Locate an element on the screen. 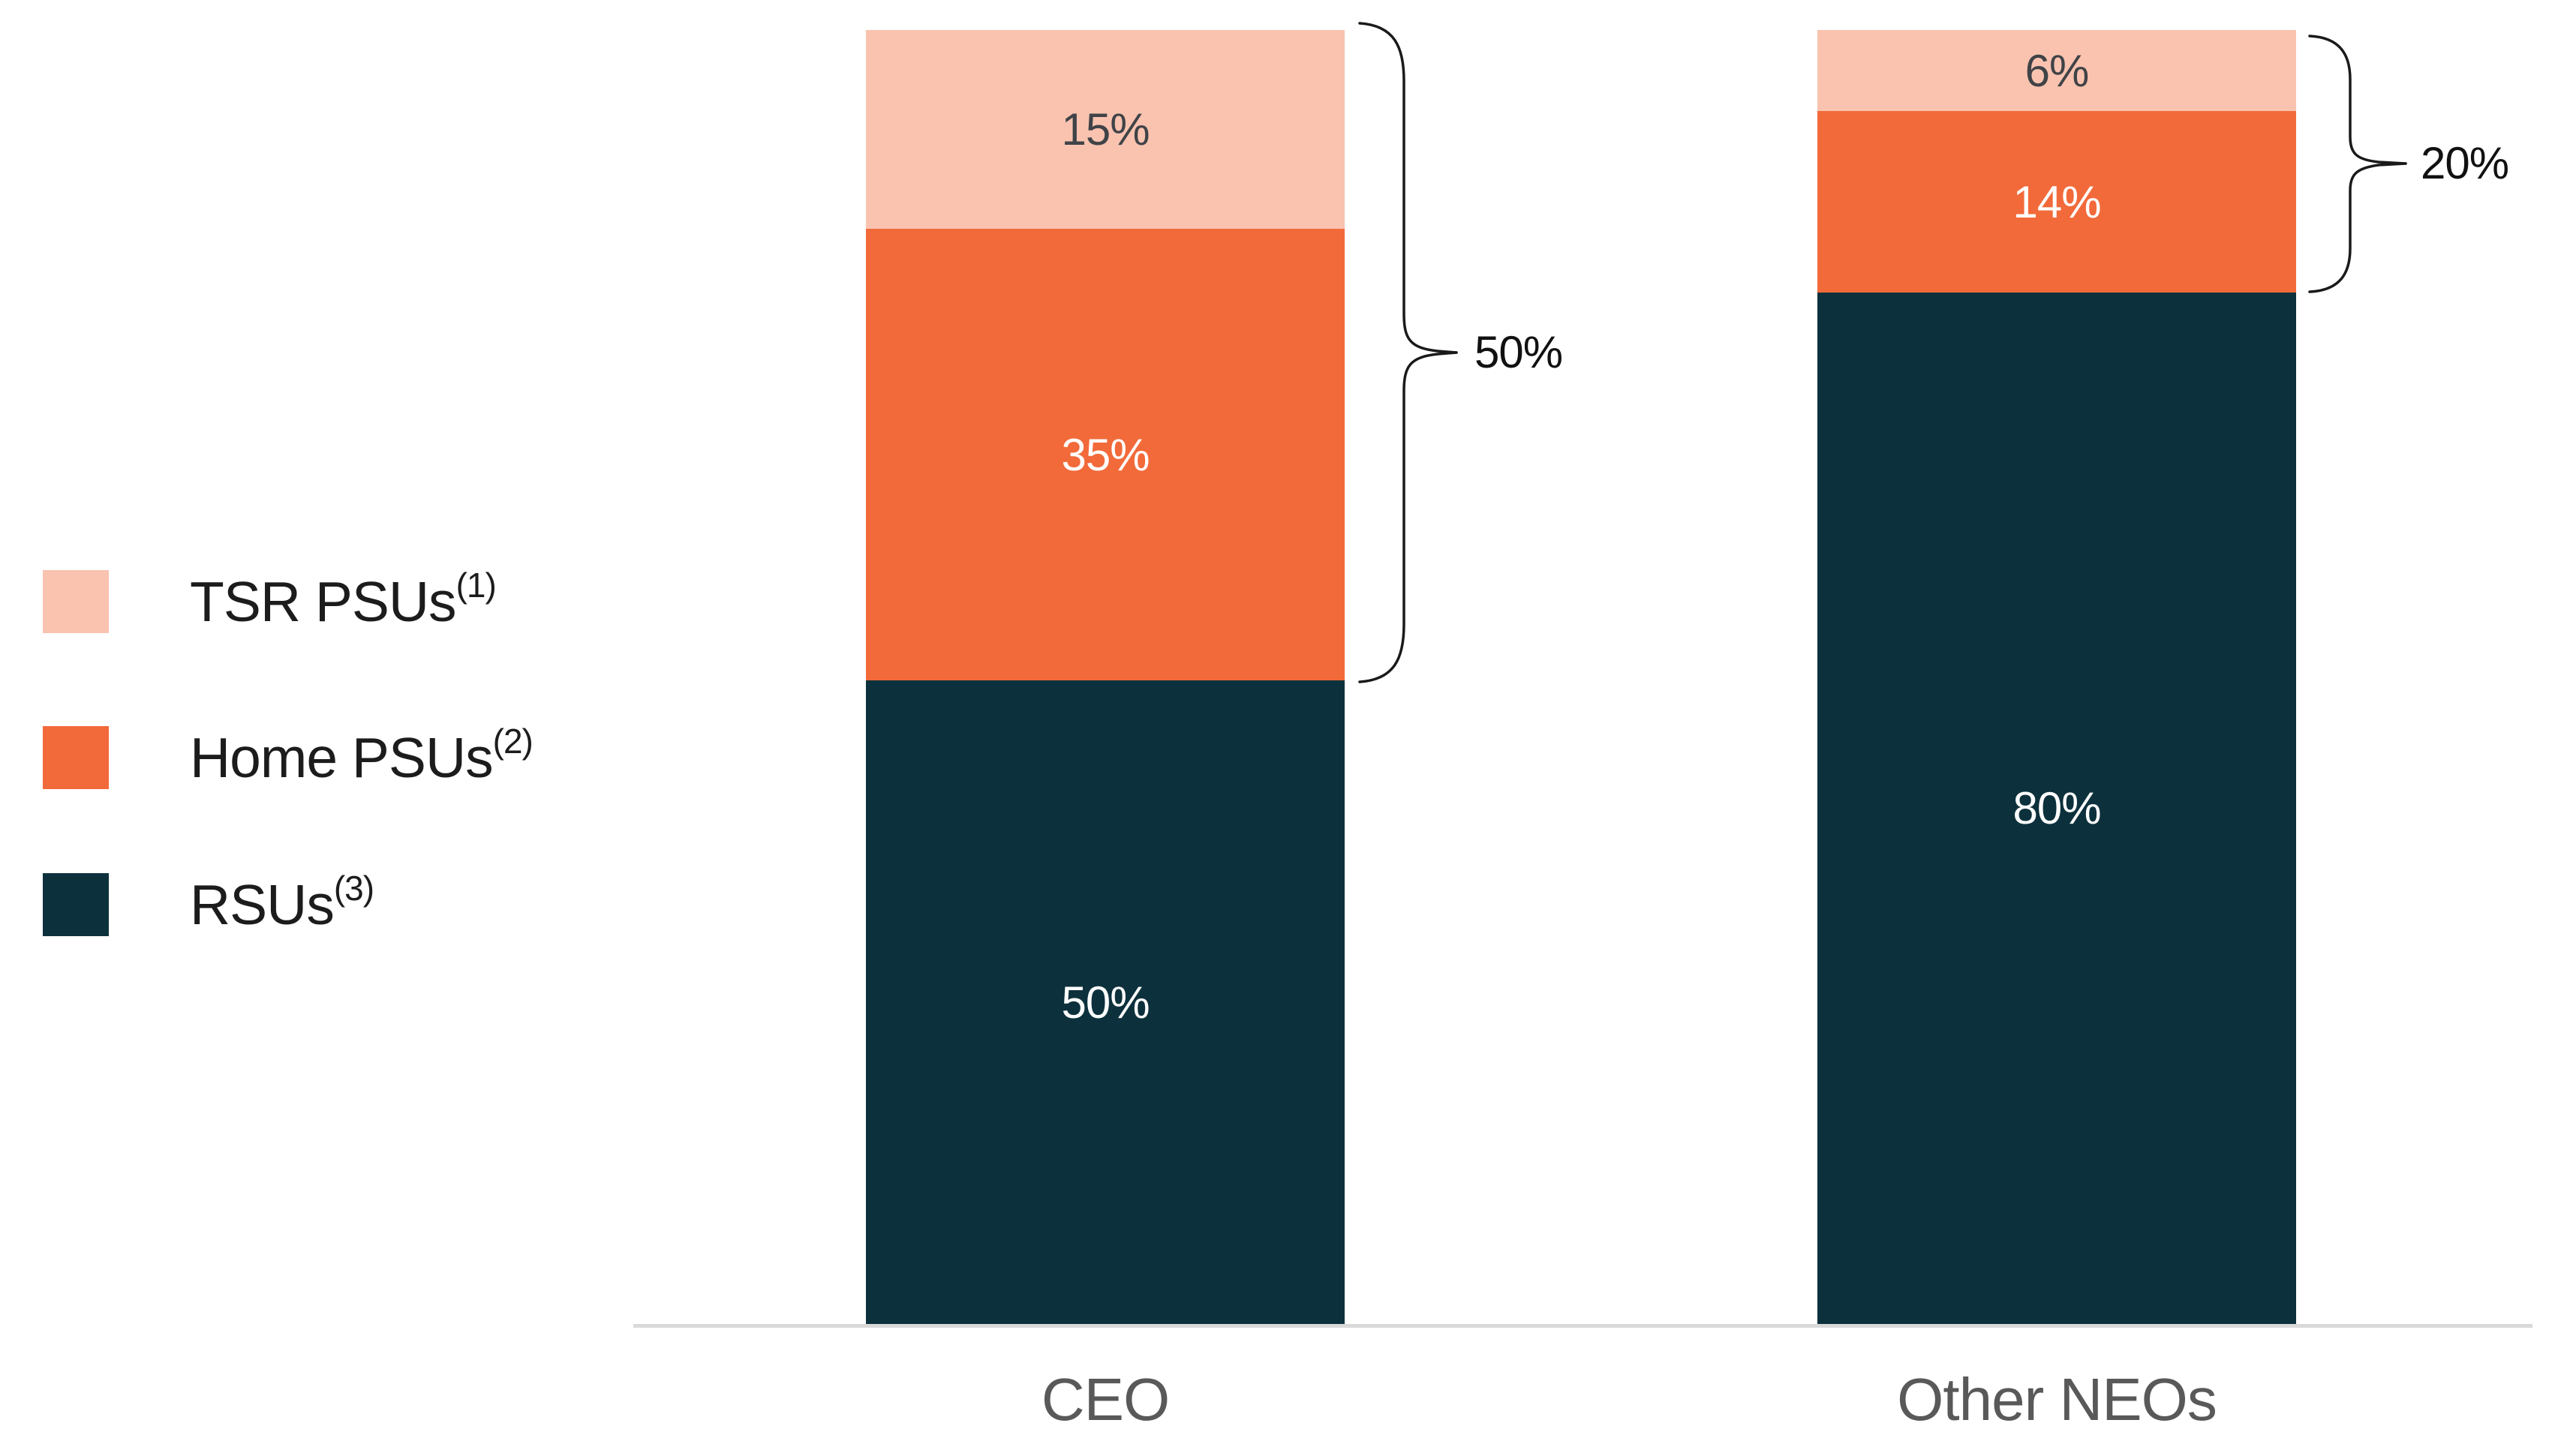  segment-value-label: 6% is located at coordinates (2057, 70).